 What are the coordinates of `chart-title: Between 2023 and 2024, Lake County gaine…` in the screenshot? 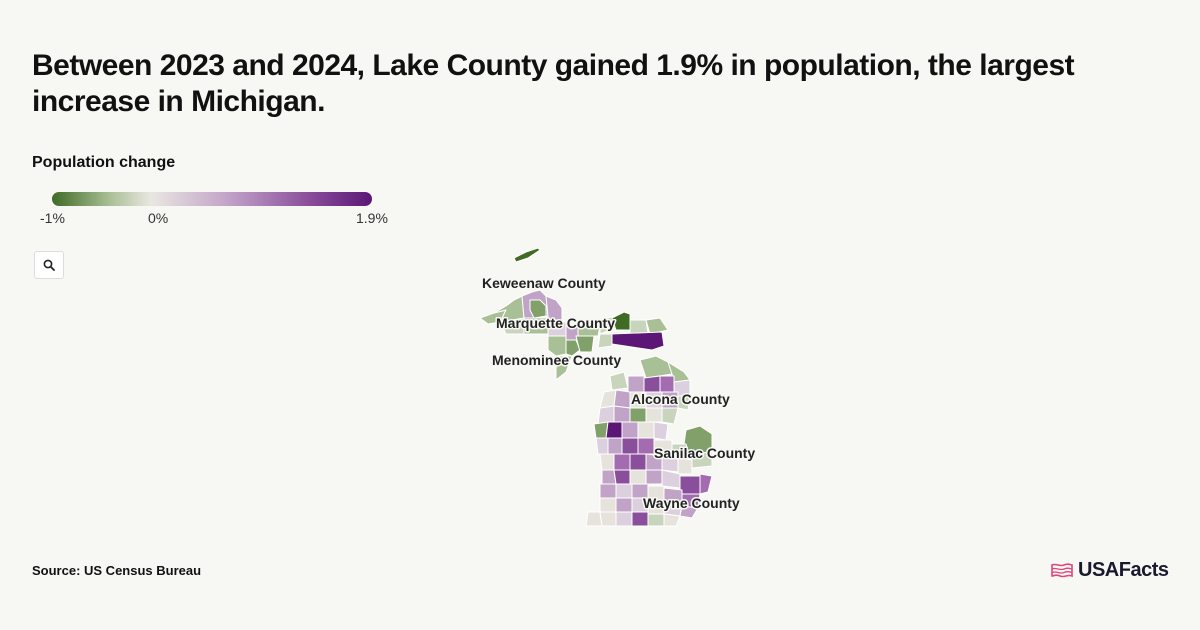 It's located at (553, 83).